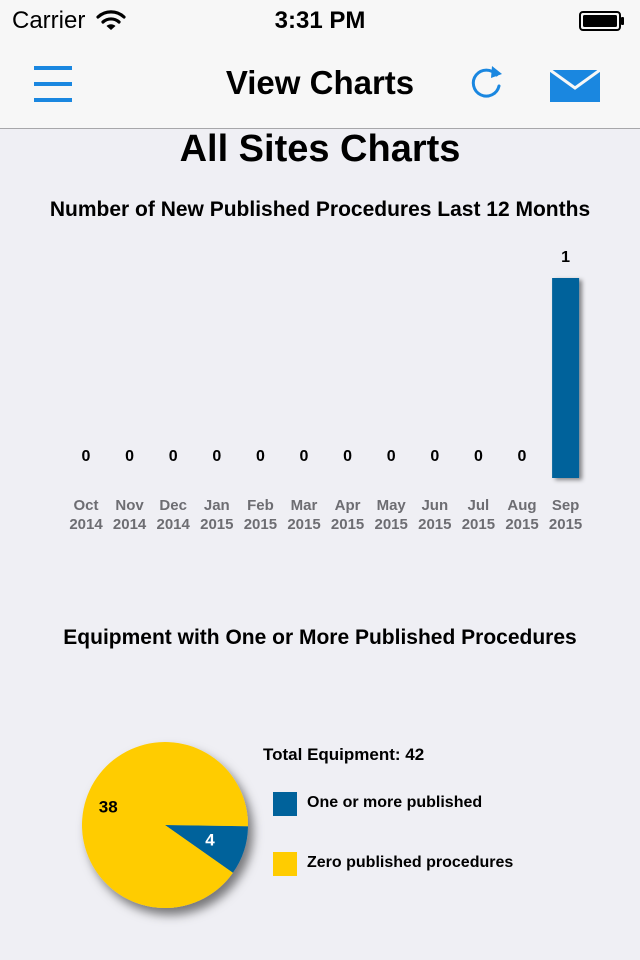 The image size is (640, 960). I want to click on pie-value-label: 38, so click(108, 807).